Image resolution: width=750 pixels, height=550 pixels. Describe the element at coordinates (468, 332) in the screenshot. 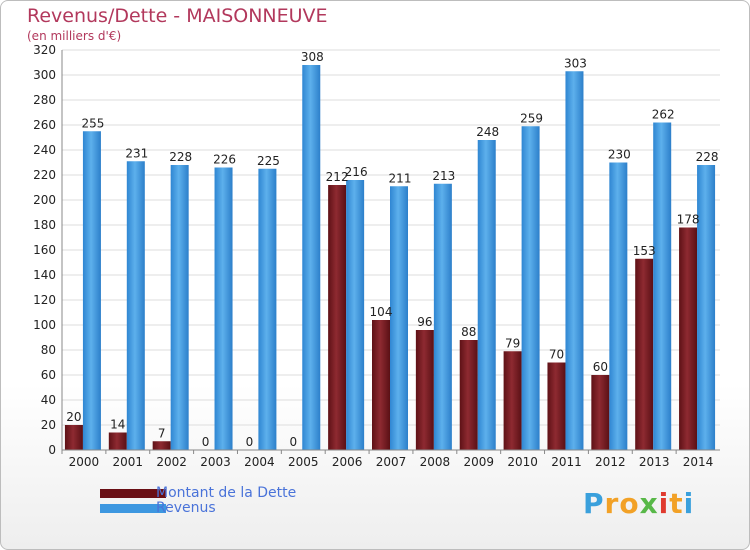

I see `value-label-dette: 88` at that location.